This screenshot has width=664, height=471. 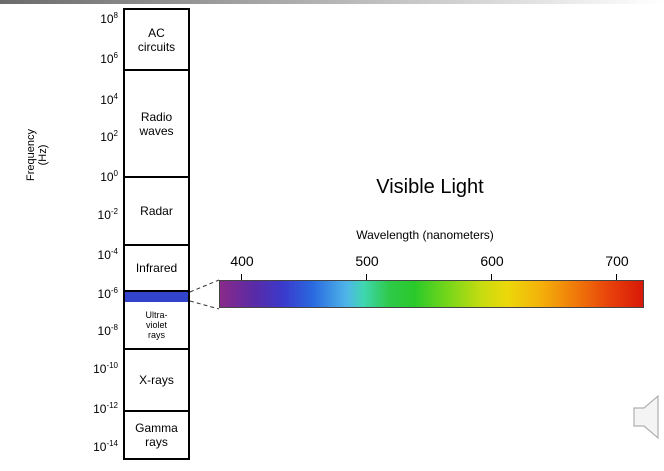 I want to click on band-label: circuits, so click(x=156, y=46).